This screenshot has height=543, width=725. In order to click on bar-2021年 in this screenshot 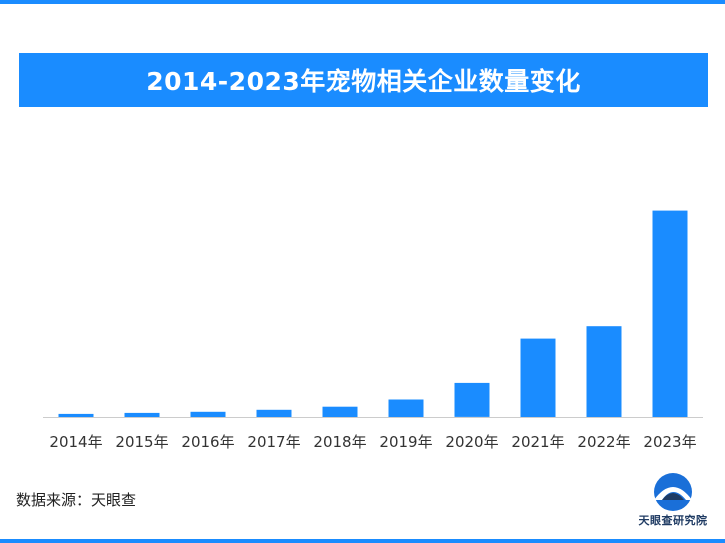, I will do `click(538, 377)`.